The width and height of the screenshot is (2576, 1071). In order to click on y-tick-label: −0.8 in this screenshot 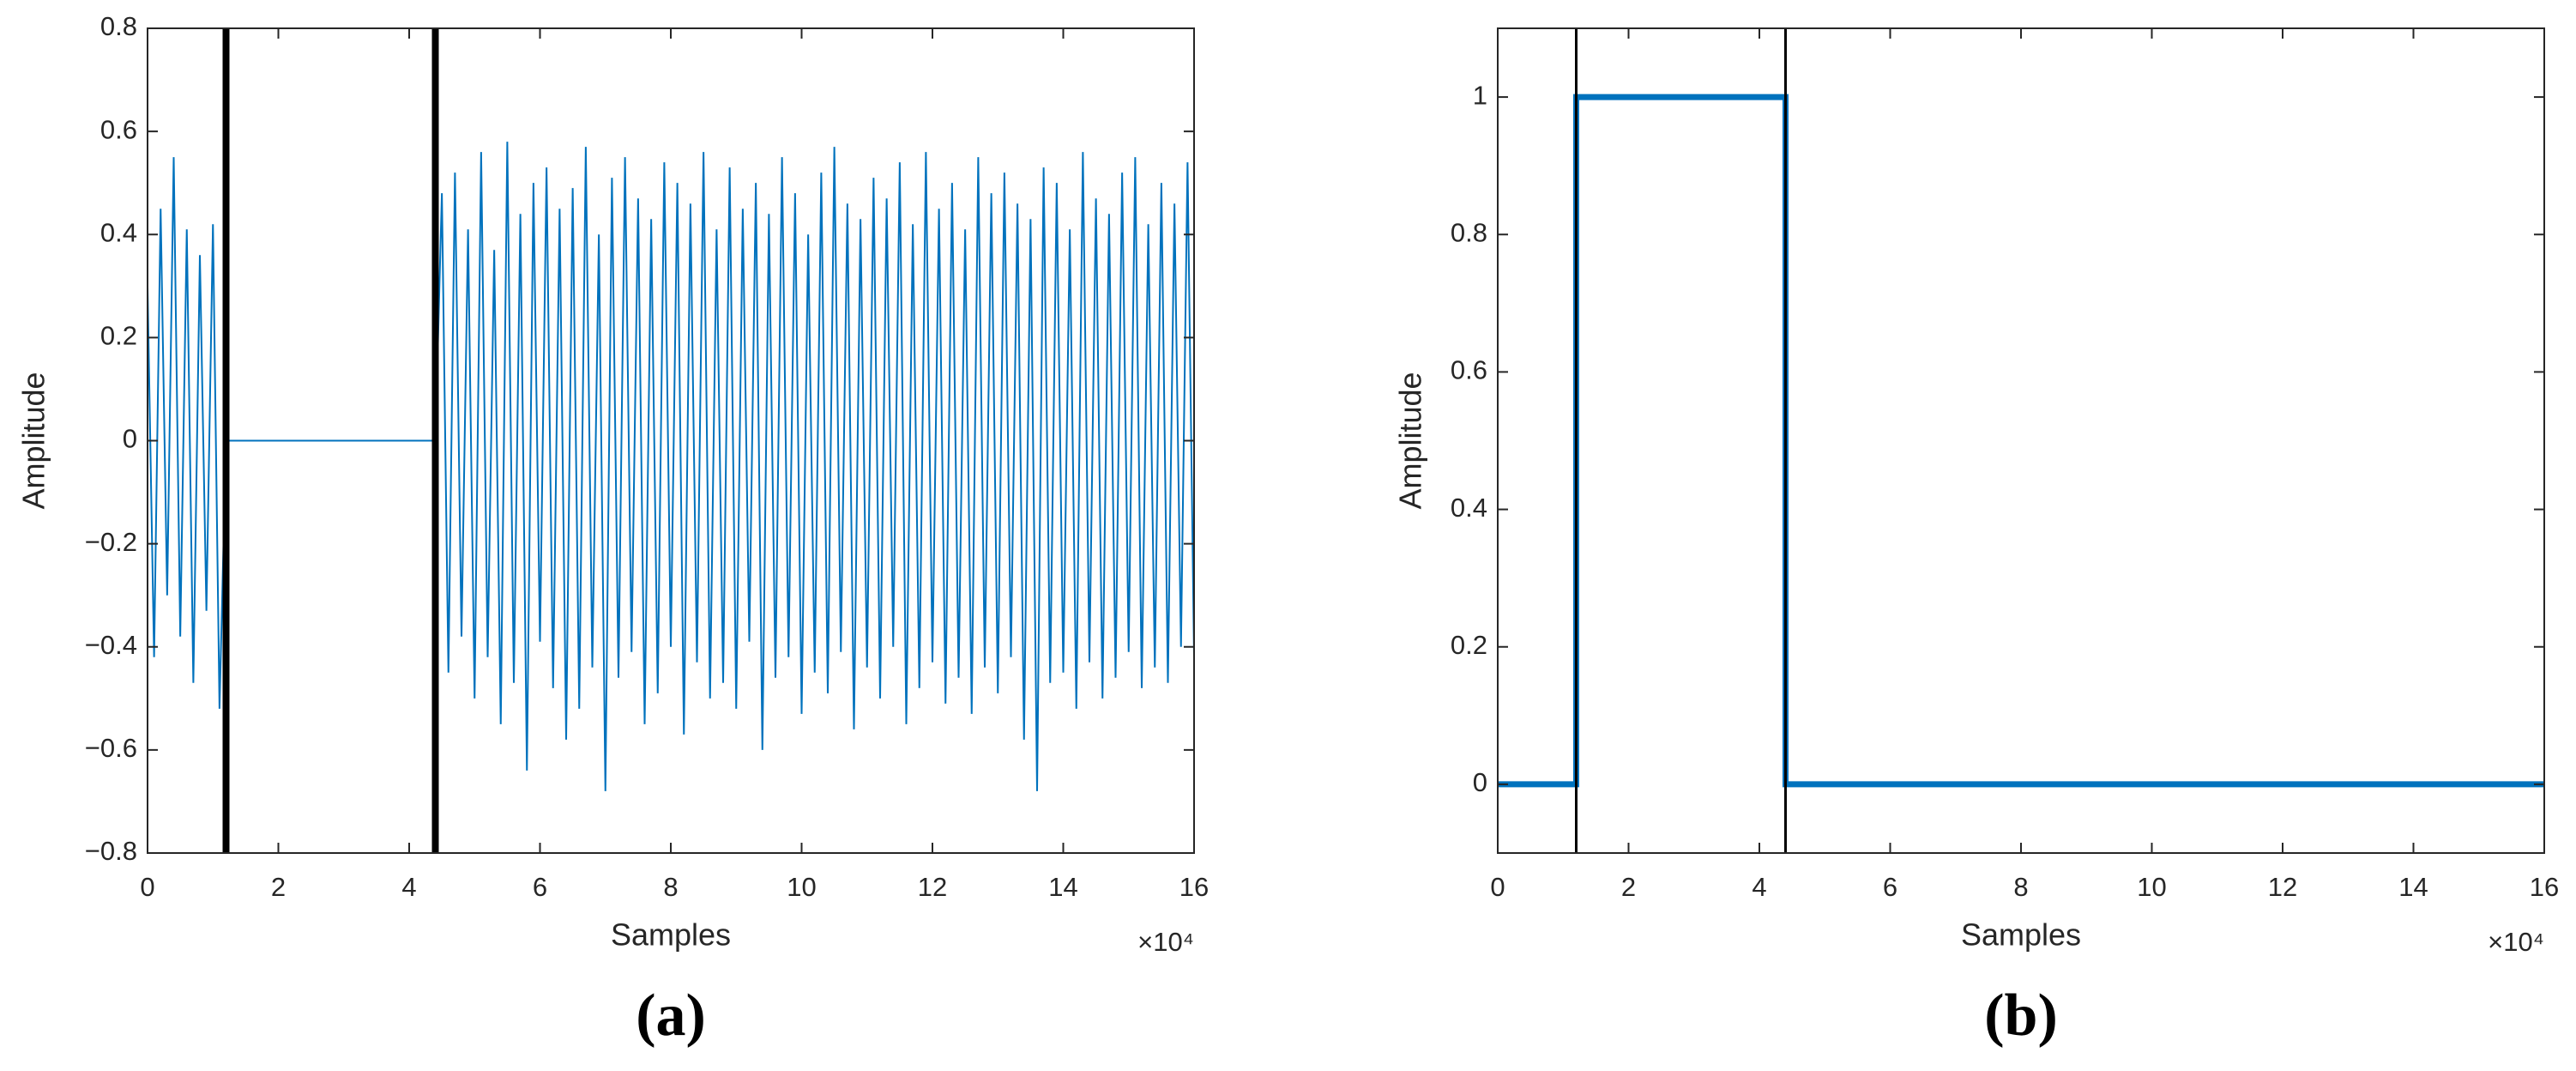, I will do `click(111, 851)`.